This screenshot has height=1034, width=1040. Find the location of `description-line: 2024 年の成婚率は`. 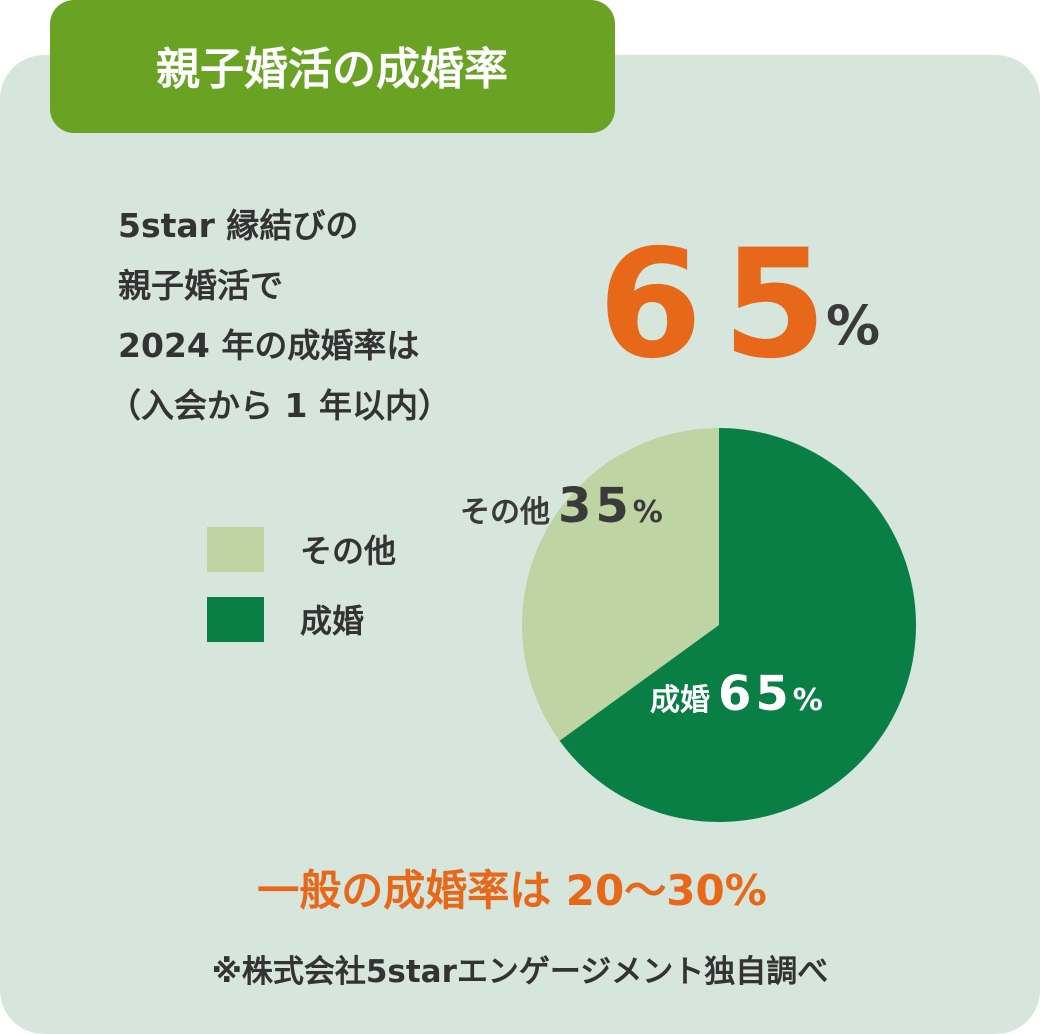

description-line: 2024 年の成婚率は is located at coordinates (268, 345).